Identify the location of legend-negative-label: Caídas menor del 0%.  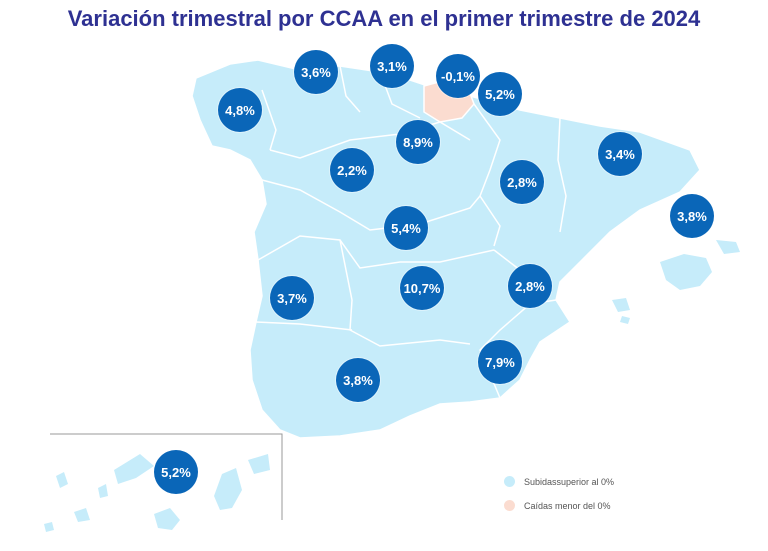
(567, 505).